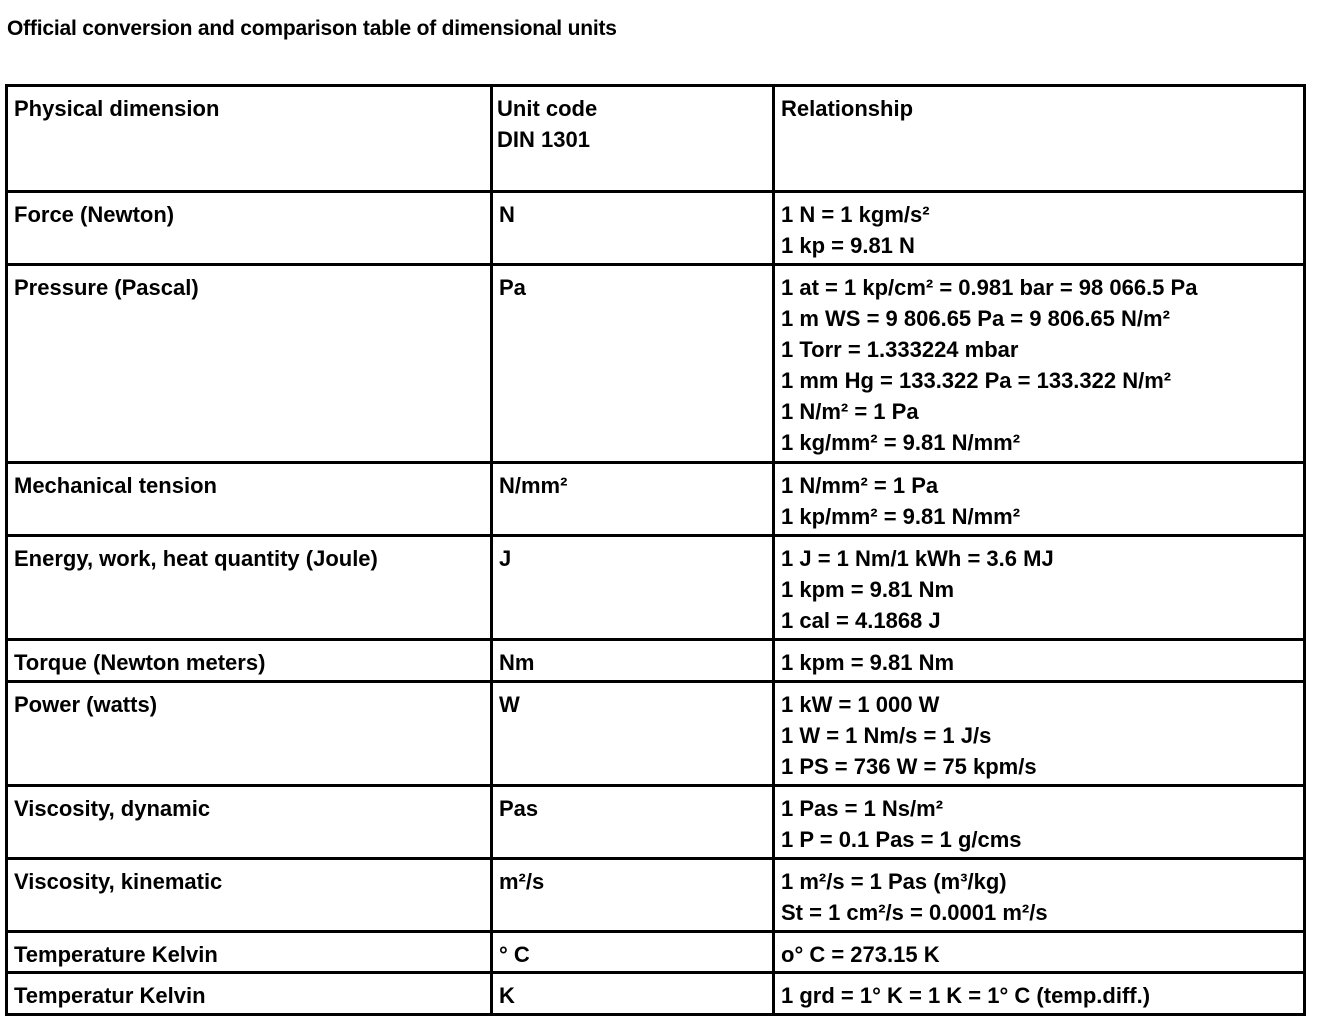 This screenshot has width=1328, height=1018. Describe the element at coordinates (249, 138) in the screenshot. I see `header-physical-dimension: Physical dimension` at that location.